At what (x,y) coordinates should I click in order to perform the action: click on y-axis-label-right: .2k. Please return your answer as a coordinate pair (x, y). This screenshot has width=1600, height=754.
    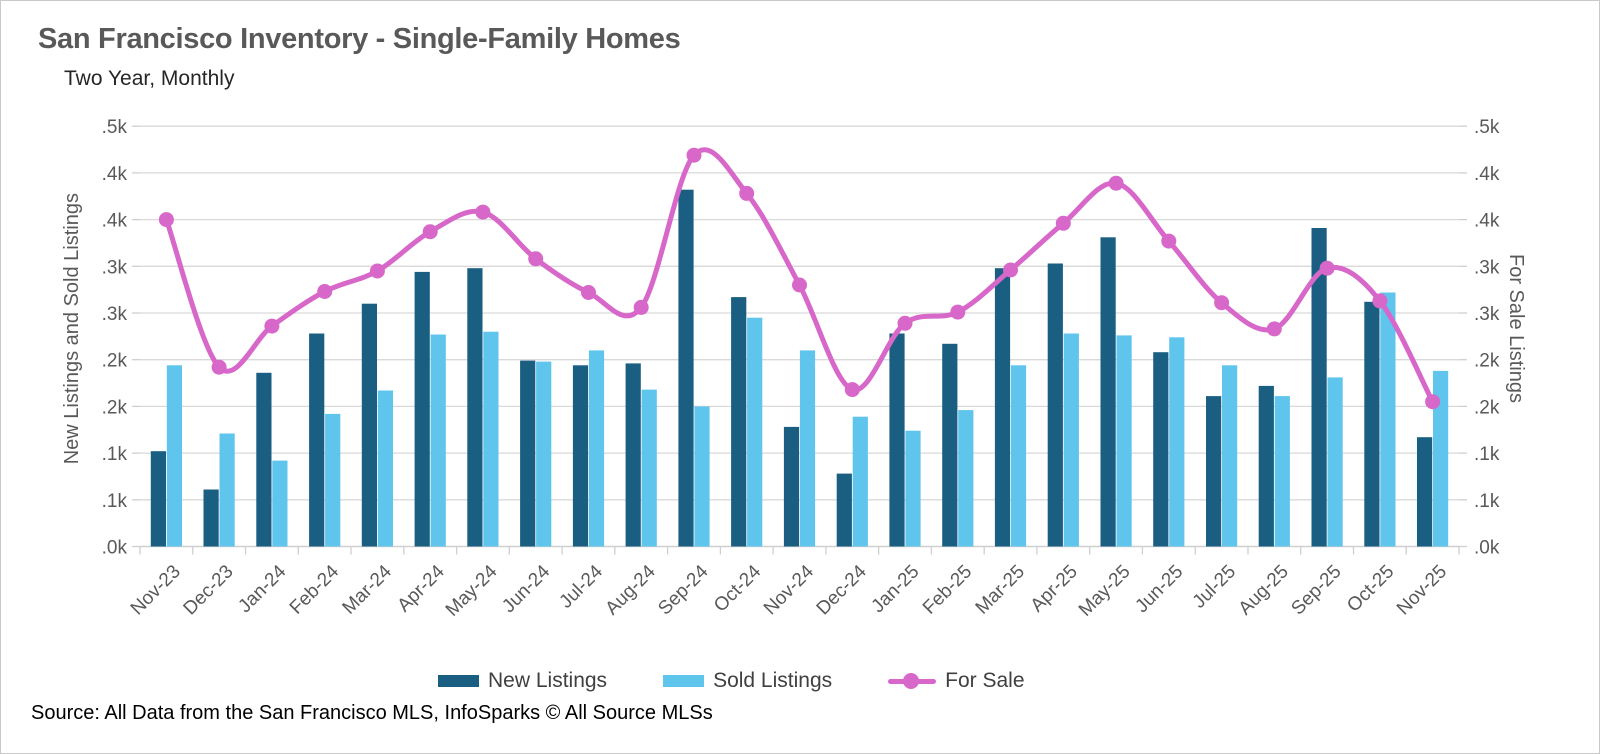
    Looking at the image, I should click on (1487, 407).